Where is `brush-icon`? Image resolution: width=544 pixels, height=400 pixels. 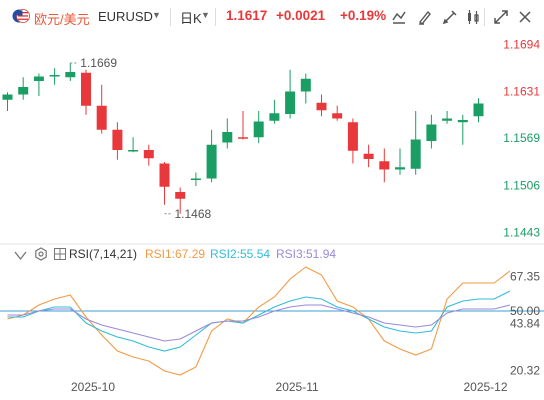 brush-icon is located at coordinates (425, 17).